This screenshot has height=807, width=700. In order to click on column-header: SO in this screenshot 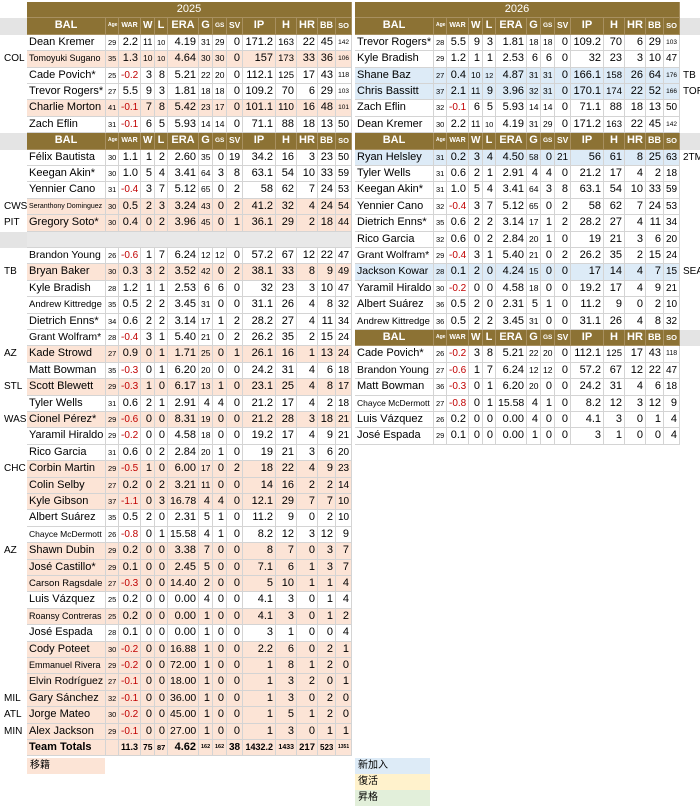, I will do `click(344, 141)`.